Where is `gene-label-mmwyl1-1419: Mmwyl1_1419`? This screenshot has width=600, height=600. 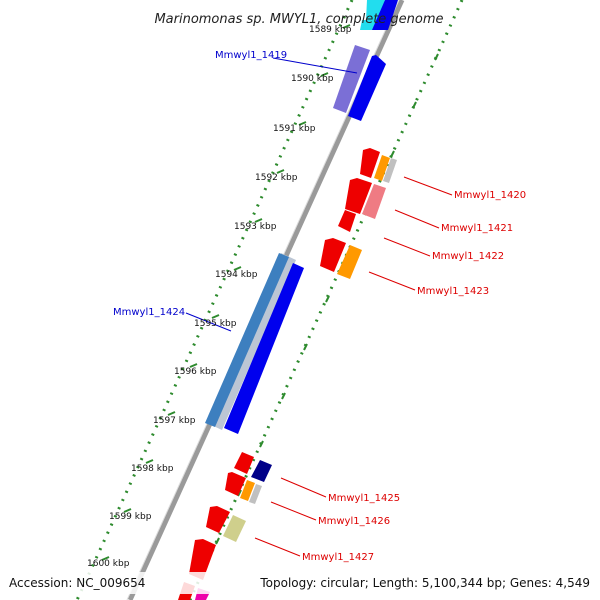
gene-label-mmwyl1-1419: Mmwyl1_1419 is located at coordinates (251, 55).